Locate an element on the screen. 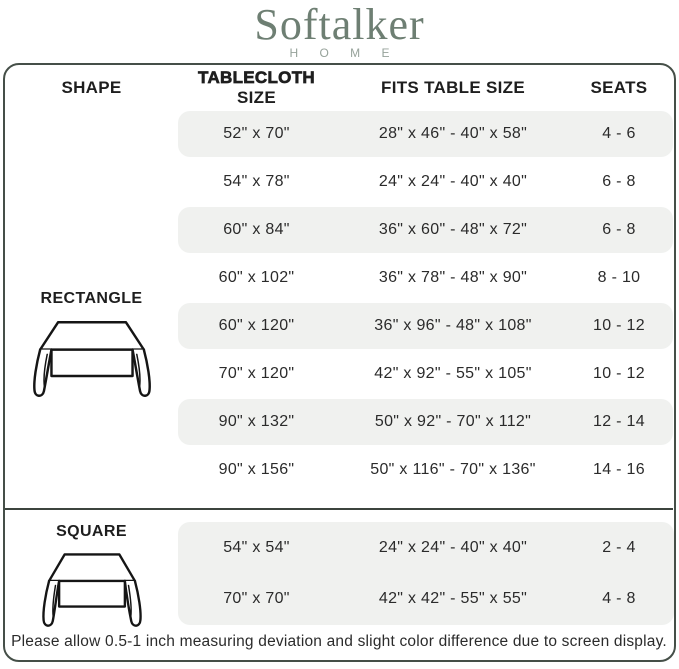 The height and width of the screenshot is (669, 679). cell-fits-table-size: 50" x 116" - 70" x 136" is located at coordinates (453, 469).